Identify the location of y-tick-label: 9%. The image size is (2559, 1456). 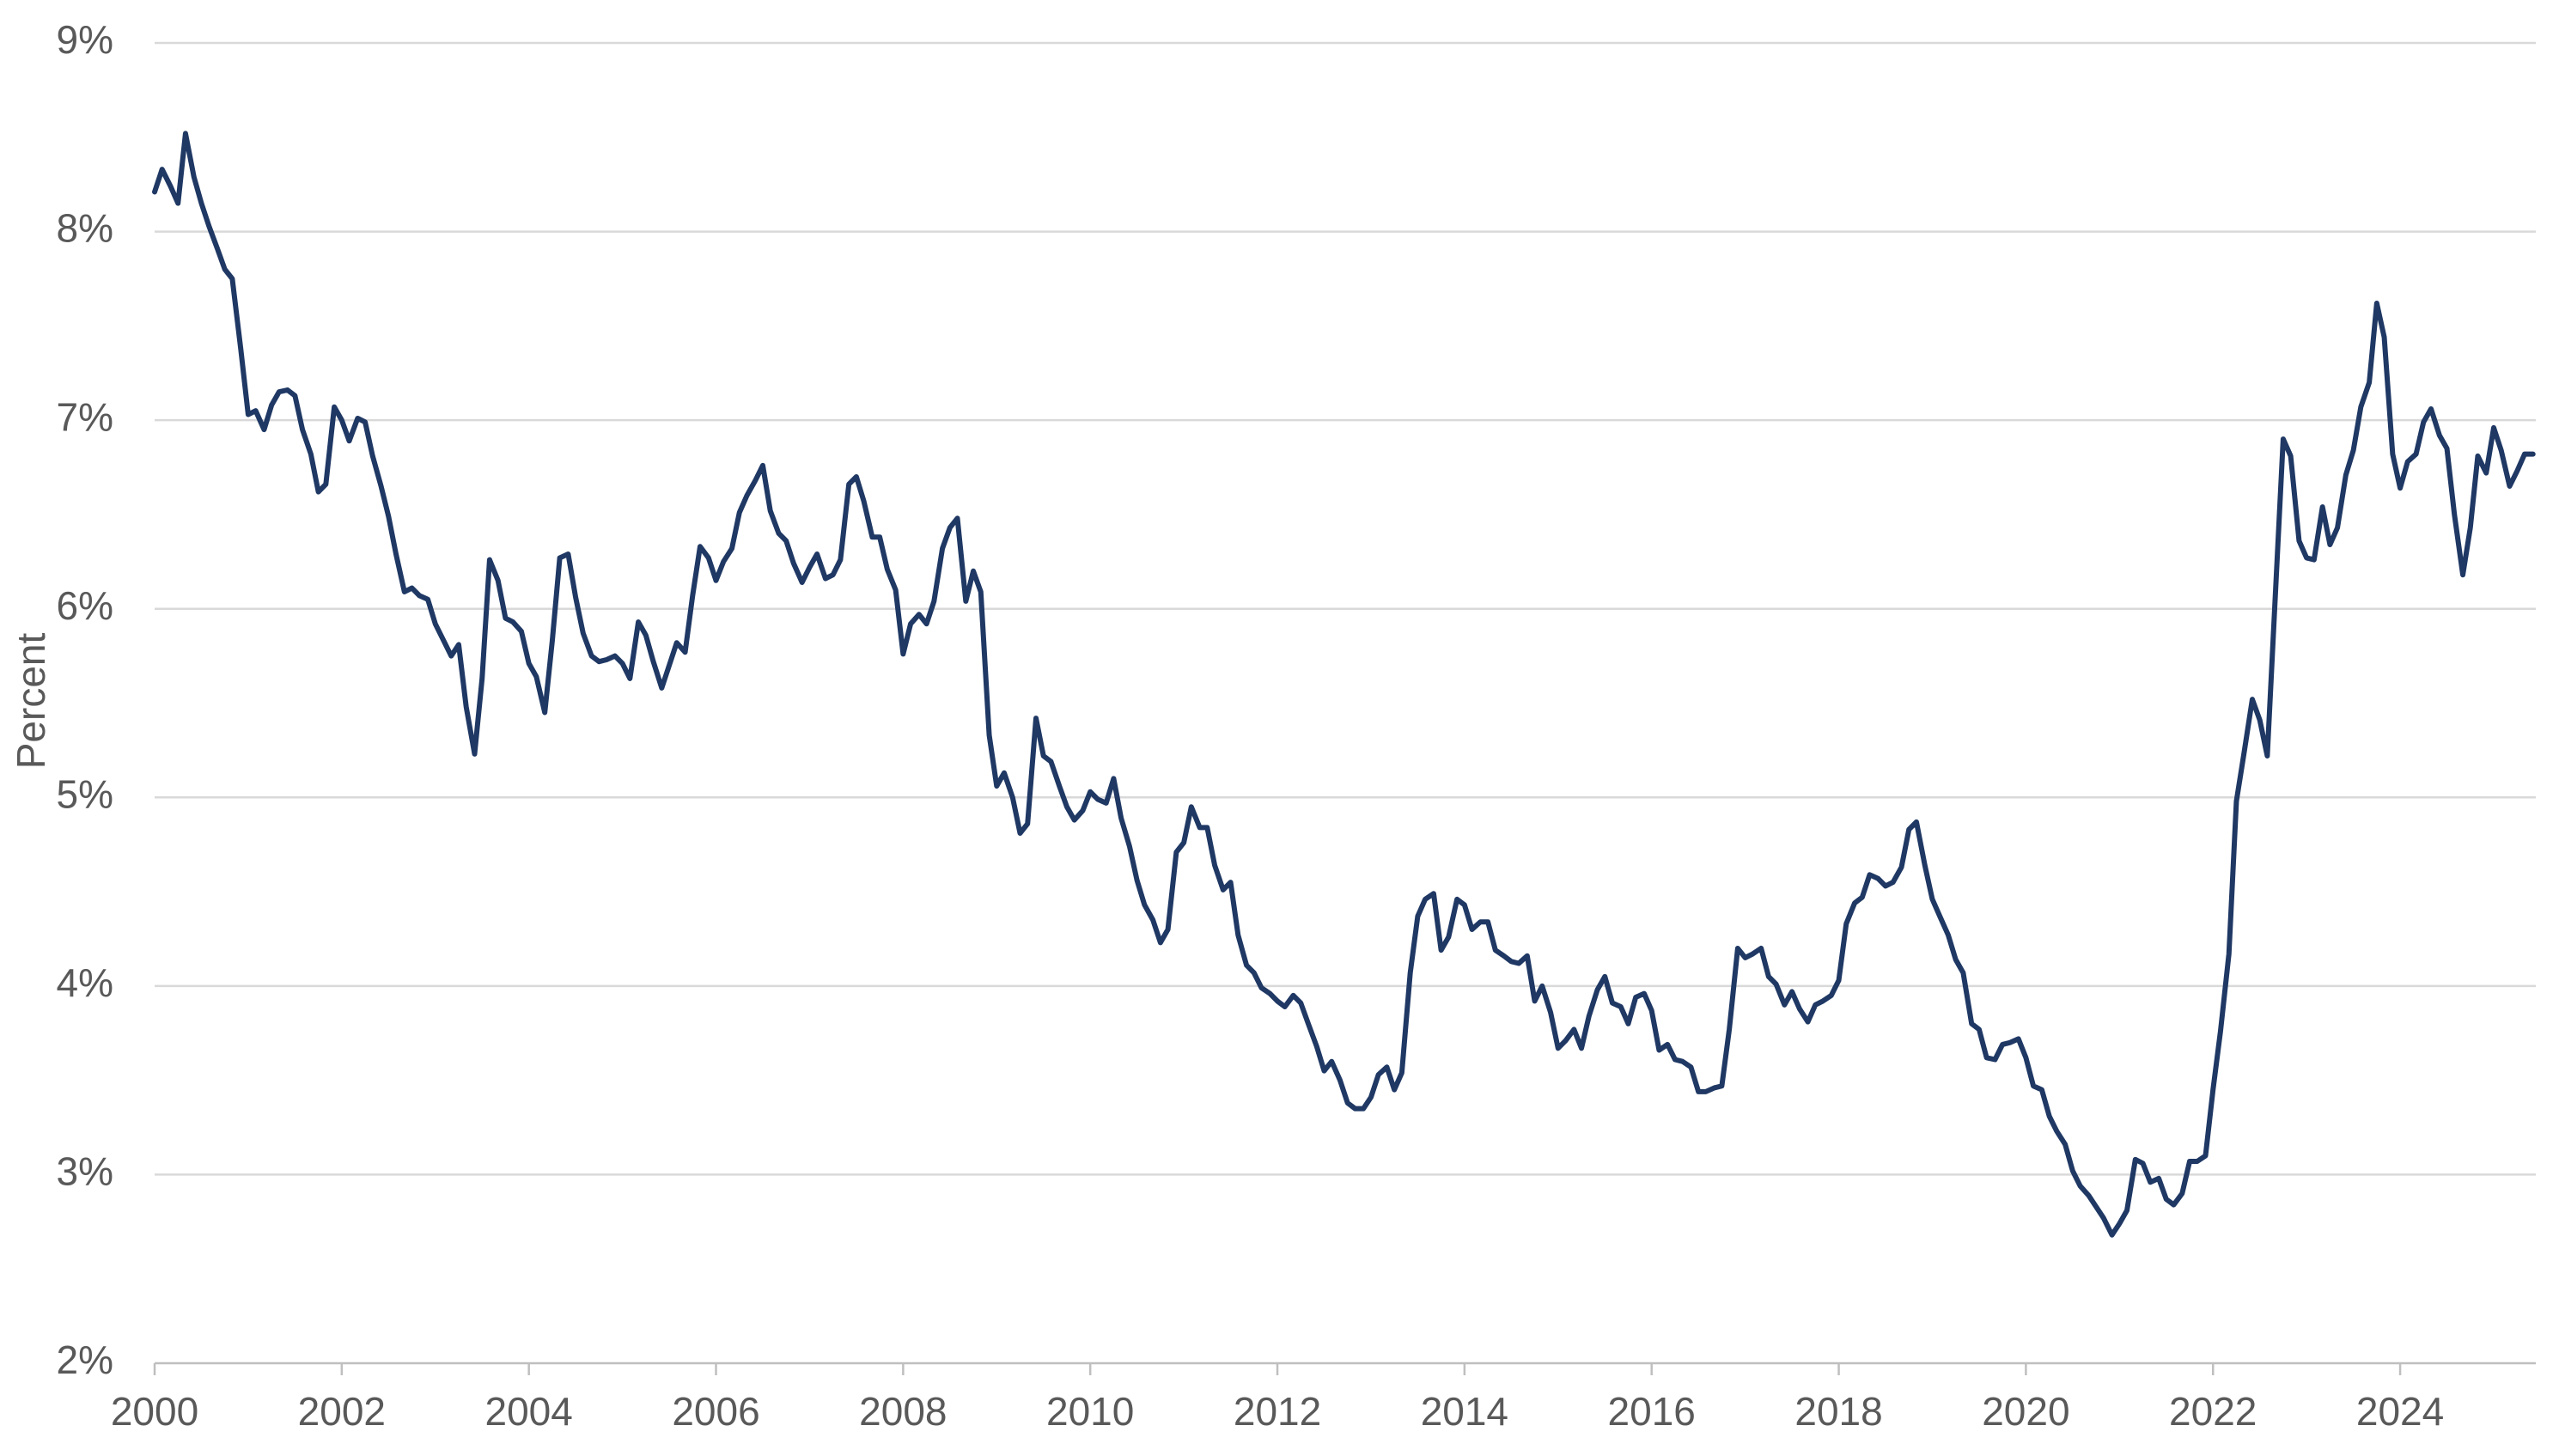
(85, 39).